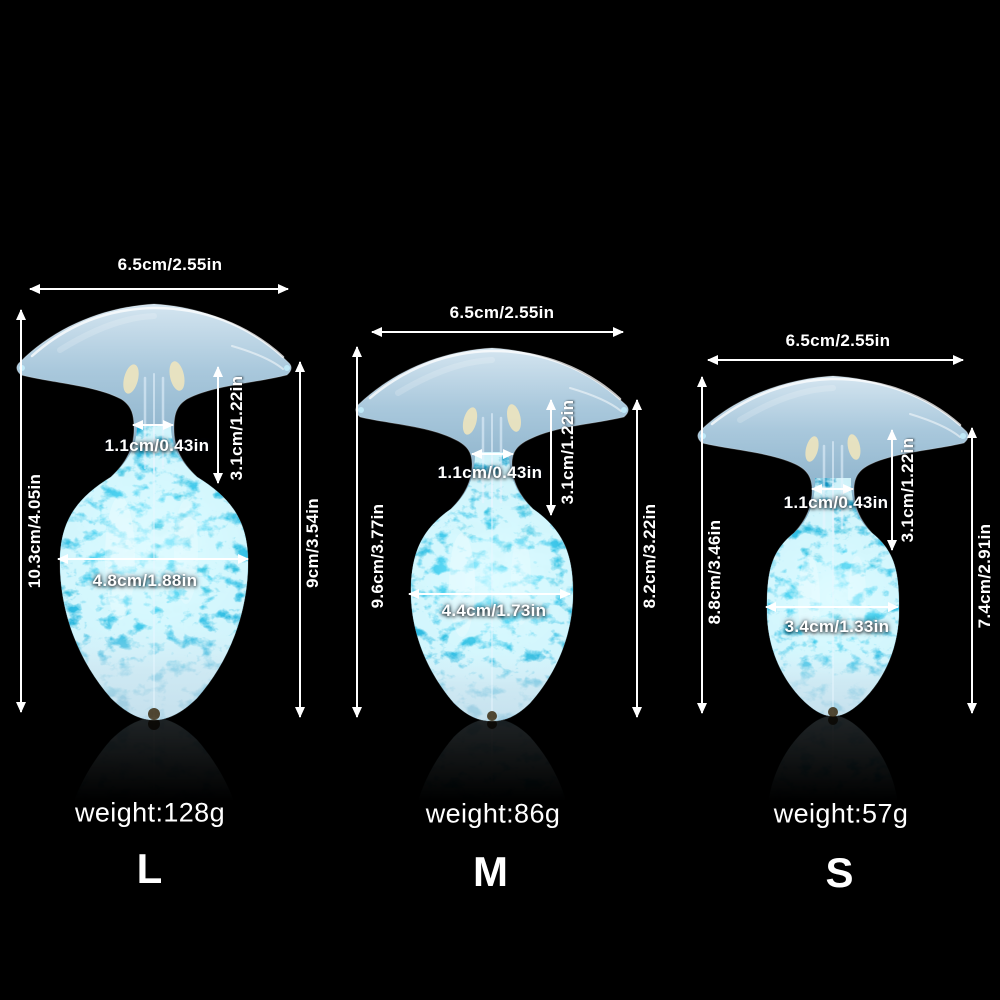 The image size is (1000, 1000). What do you see at coordinates (837, 626) in the screenshot?
I see `dim-label-body-width-s: 3.4cm/1.33in` at bounding box center [837, 626].